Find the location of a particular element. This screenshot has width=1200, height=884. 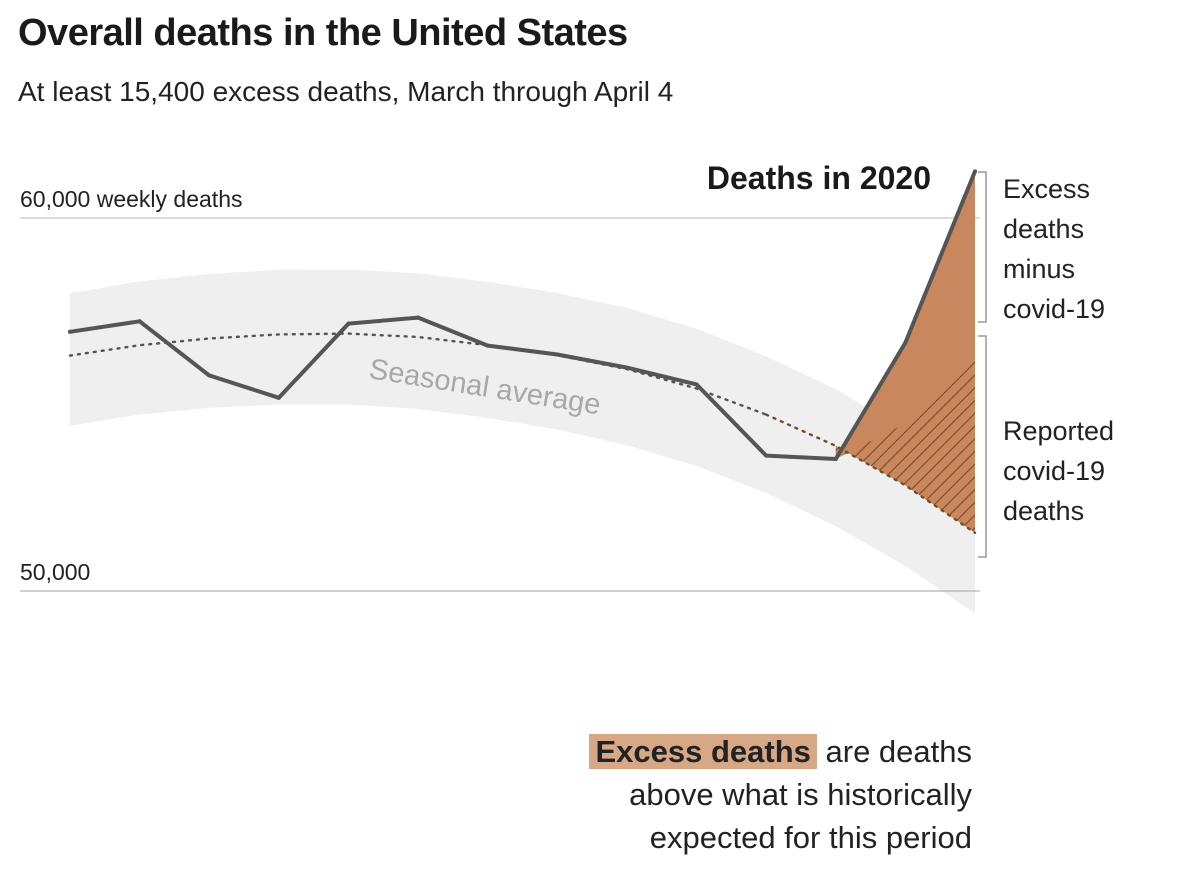

note-line-2: above what is historically is located at coordinates (800, 794).